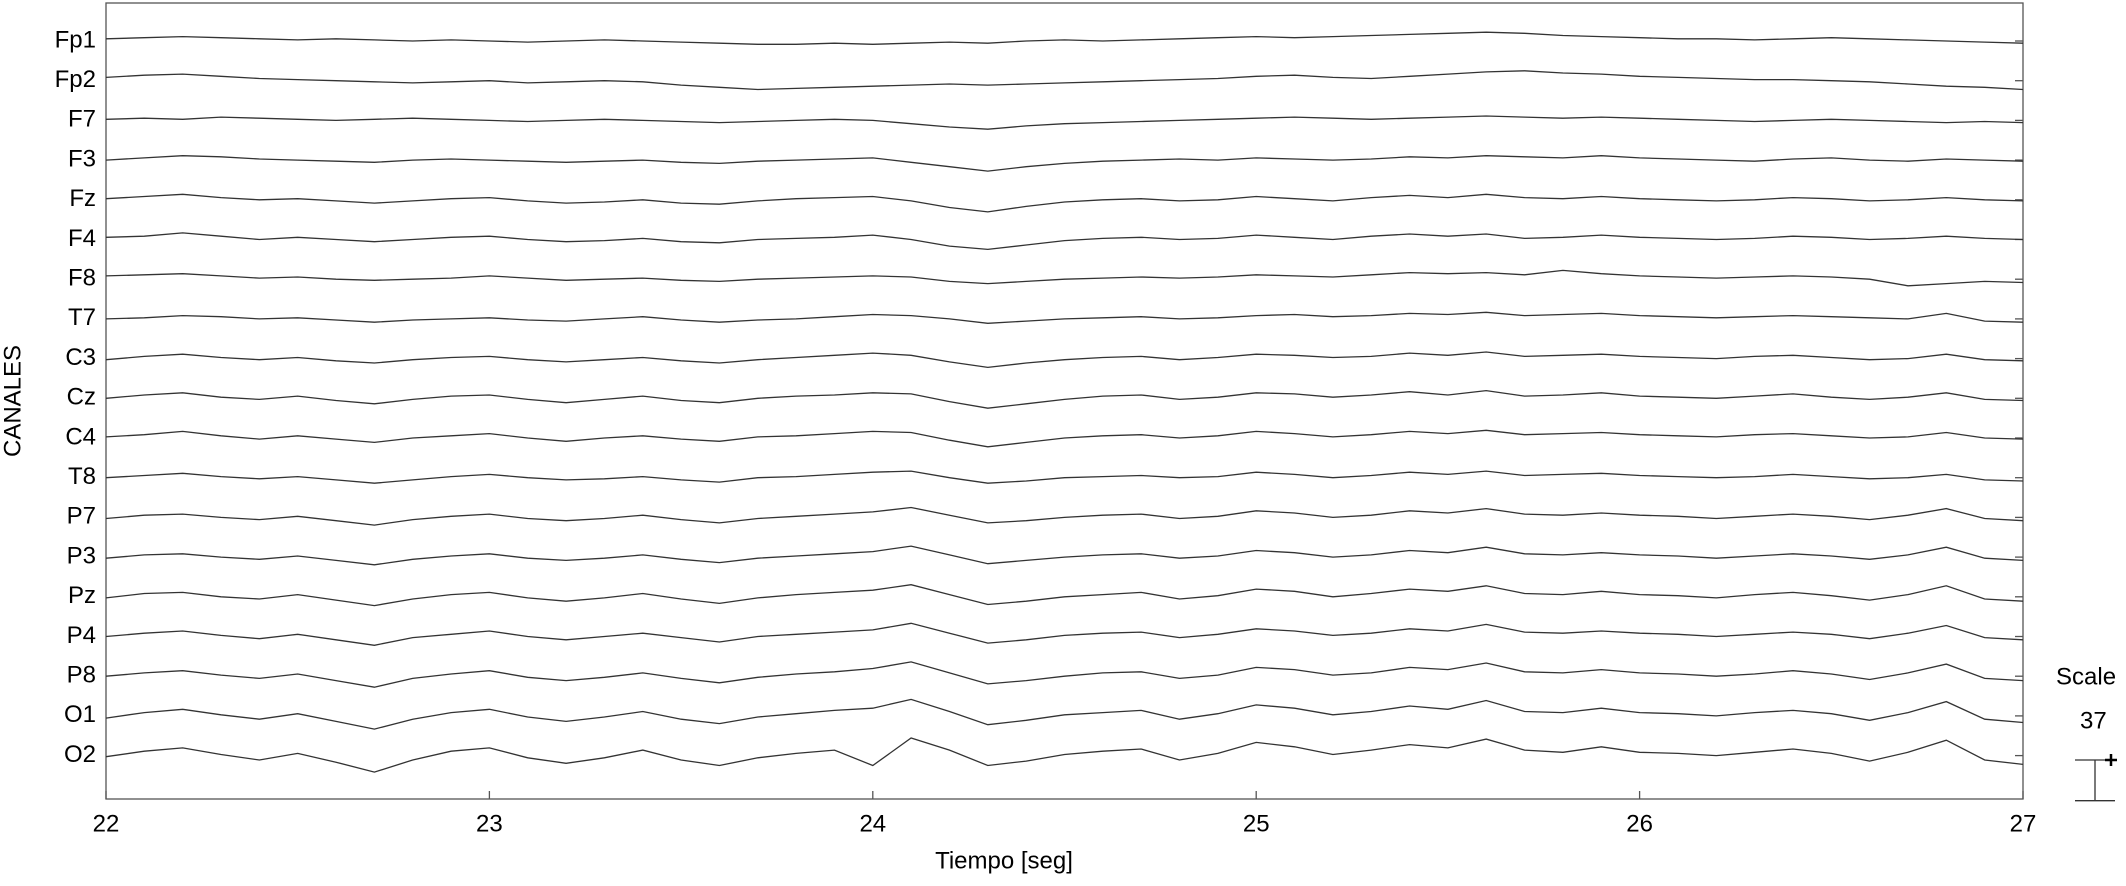 This screenshot has height=886, width=2126. What do you see at coordinates (1004, 860) in the screenshot?
I see `x-axis-label: Tiempo [seg]` at bounding box center [1004, 860].